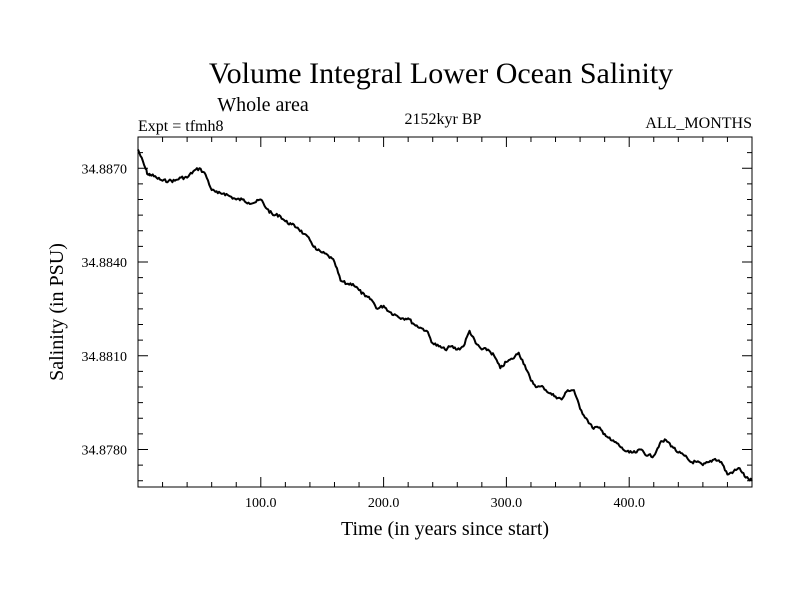 The width and height of the screenshot is (800, 600). Describe the element at coordinates (105, 451) in the screenshot. I see `y-tick-label: 34.8780` at that location.